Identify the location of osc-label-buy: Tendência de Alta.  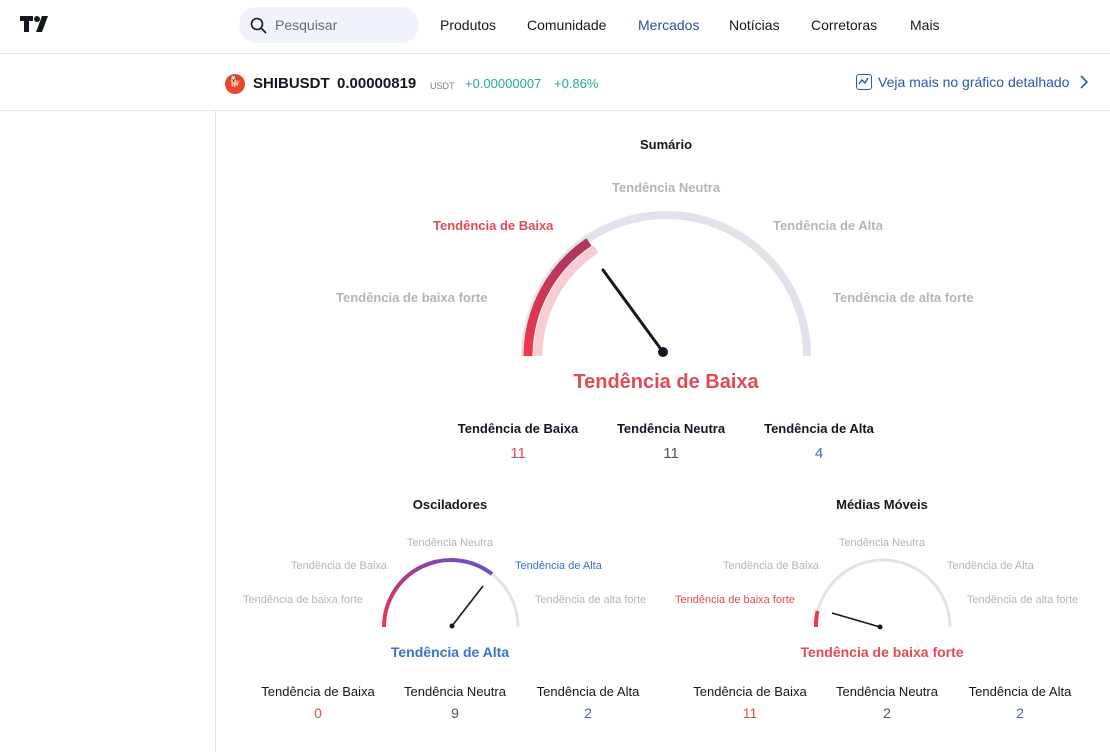
(558, 566).